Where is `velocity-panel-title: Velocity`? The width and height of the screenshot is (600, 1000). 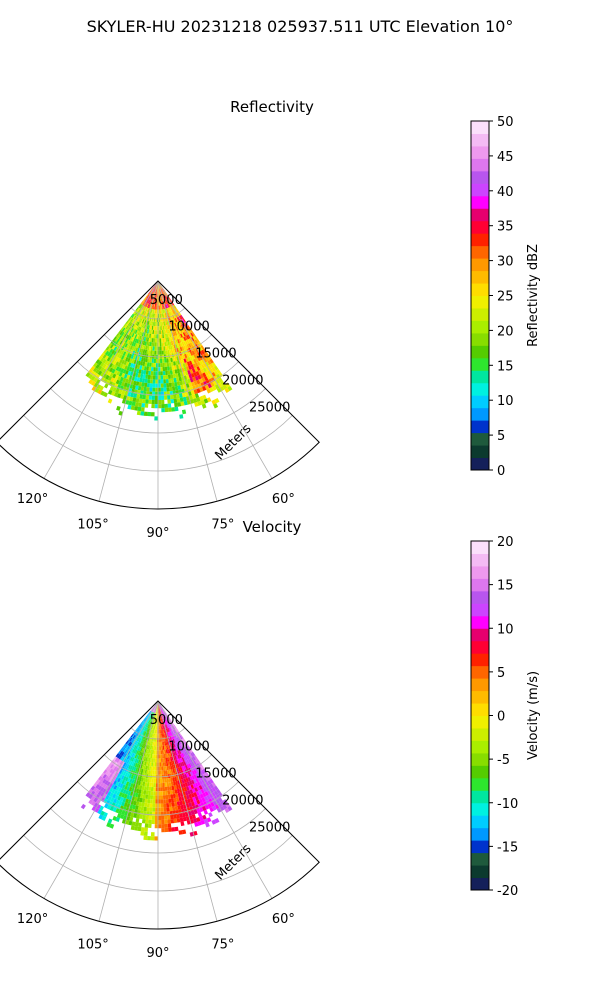 velocity-panel-title: Velocity is located at coordinates (272, 527).